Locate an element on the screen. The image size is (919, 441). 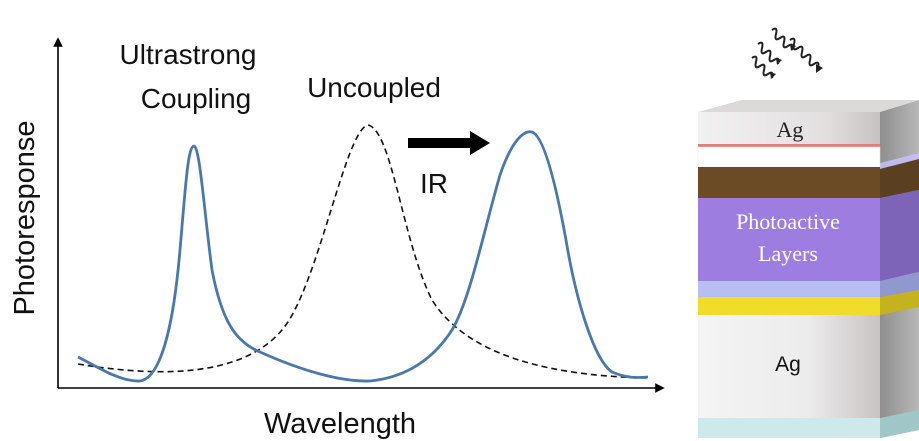
x-axis-label: Wavelength is located at coordinates (340, 424).